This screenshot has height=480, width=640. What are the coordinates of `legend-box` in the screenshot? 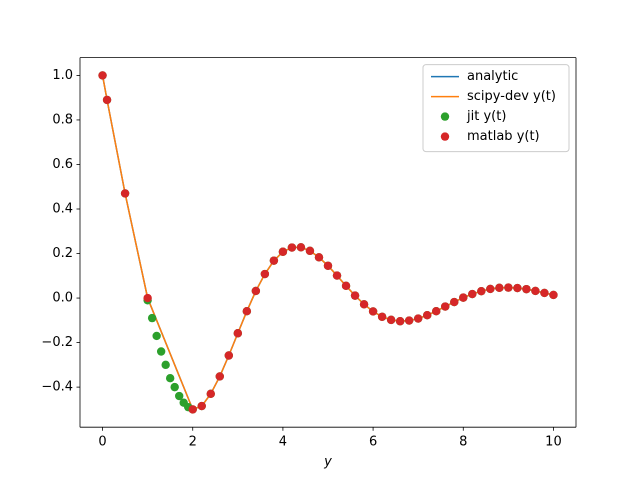 It's located at (496, 108).